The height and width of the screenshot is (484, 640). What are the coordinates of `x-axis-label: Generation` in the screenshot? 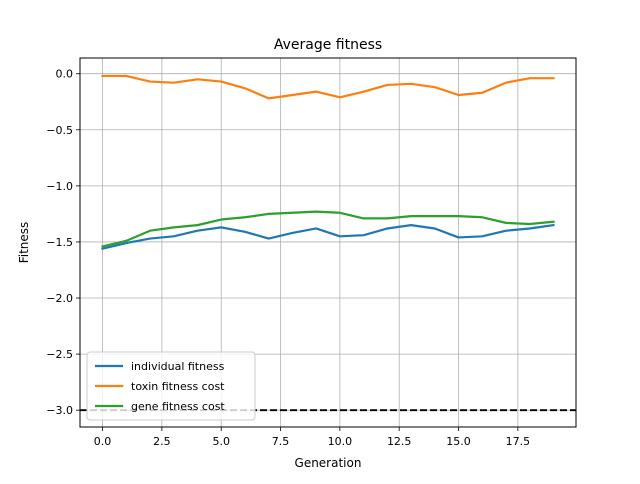 It's located at (328, 463).